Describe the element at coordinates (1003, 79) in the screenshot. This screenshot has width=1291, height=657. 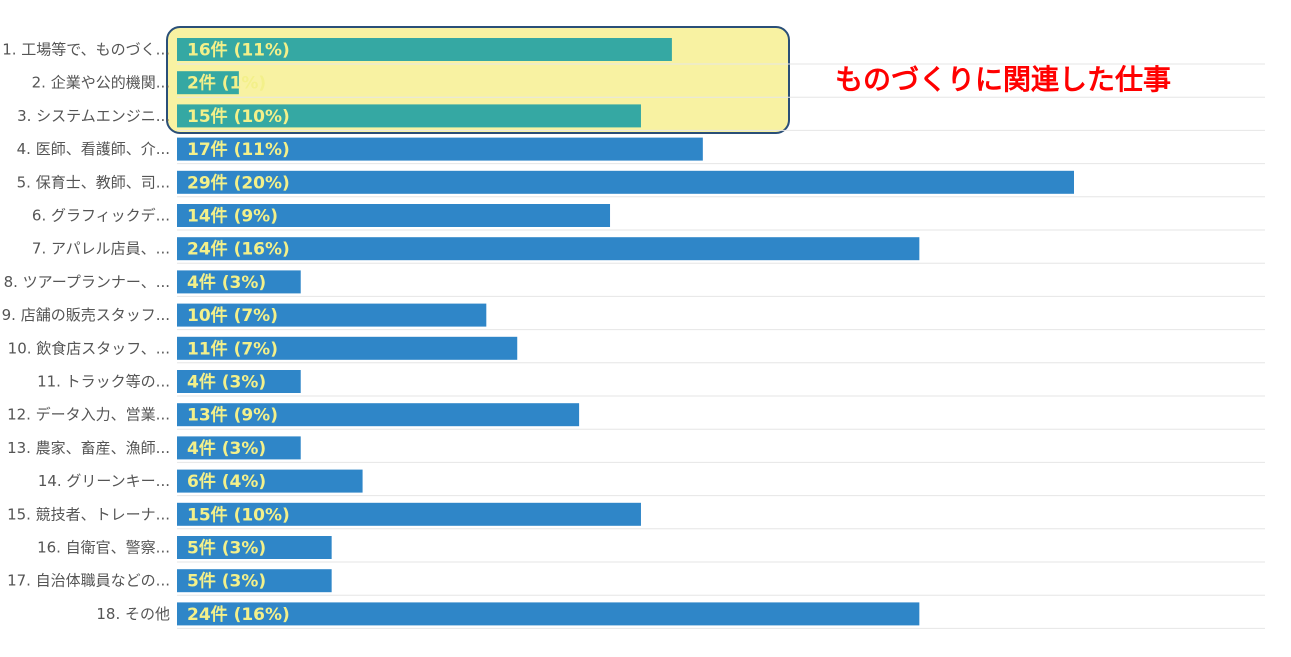
I see `annotation-text: ものづくりに関連した仕事` at that location.